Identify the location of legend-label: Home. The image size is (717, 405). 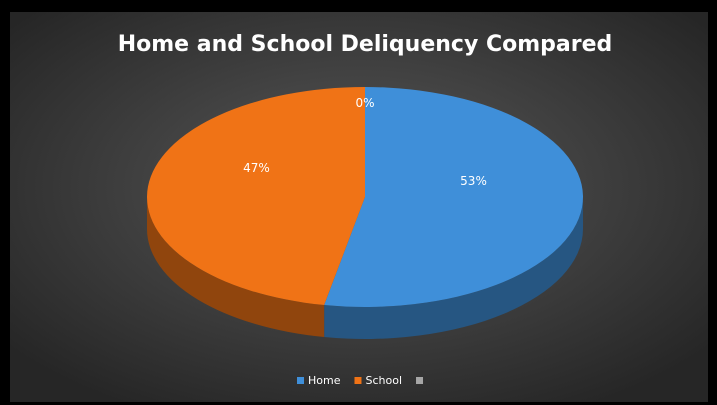
(324, 380).